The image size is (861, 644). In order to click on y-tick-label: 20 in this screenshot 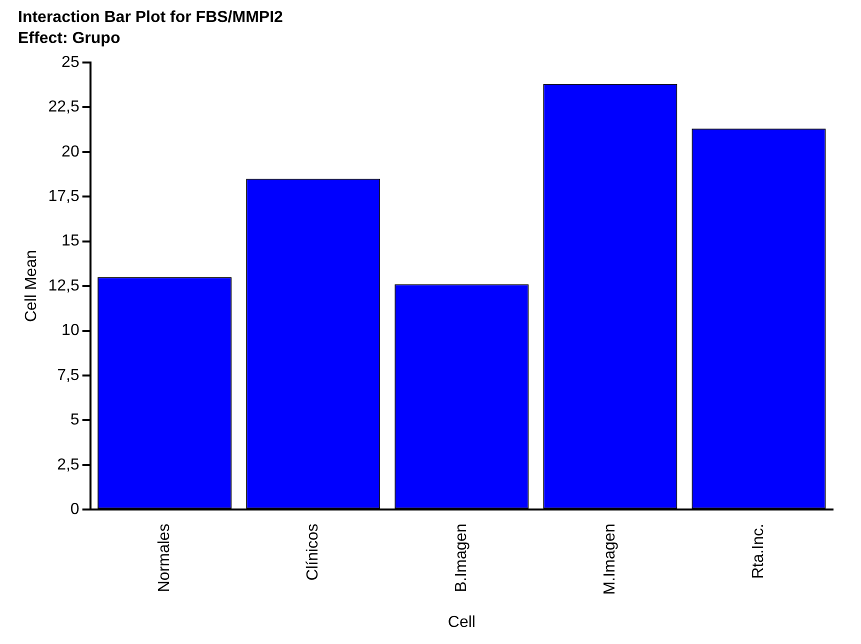, I will do `click(71, 151)`.